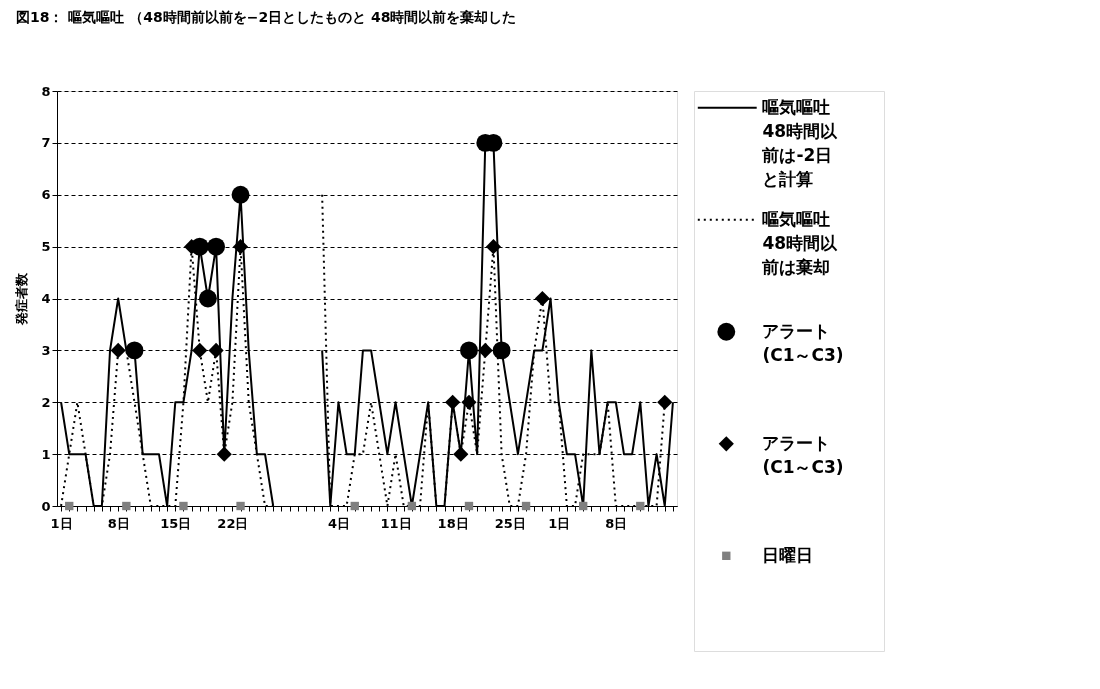 The height and width of the screenshot is (689, 1100). I want to click on y-tick-label: 5, so click(46, 247).